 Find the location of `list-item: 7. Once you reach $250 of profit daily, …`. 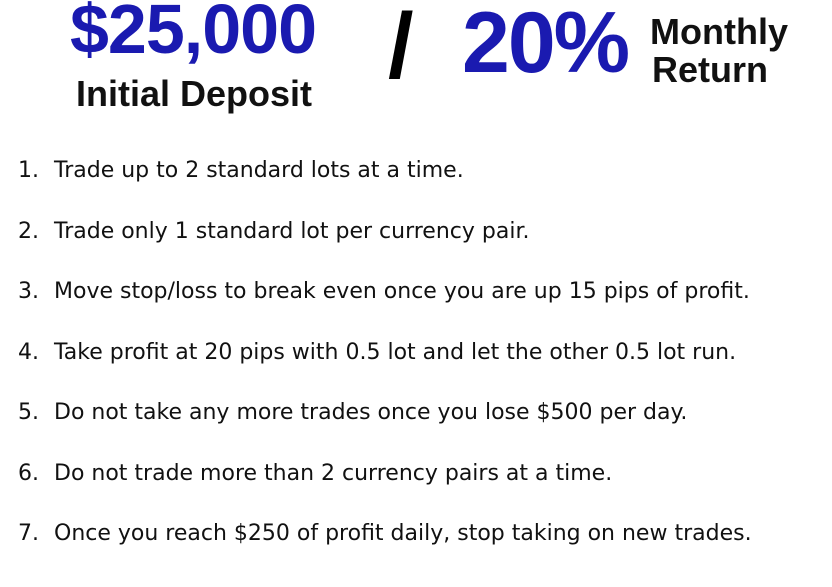

list-item: 7. Once you reach $250 of profit daily, … is located at coordinates (385, 551).